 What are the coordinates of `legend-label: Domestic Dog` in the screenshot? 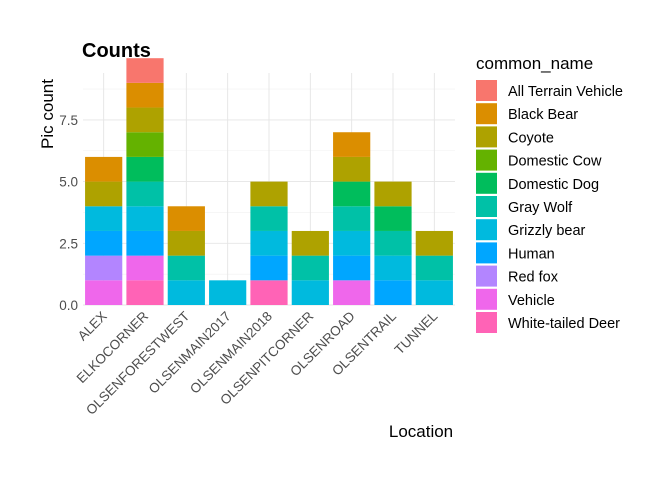 It's located at (553, 185).